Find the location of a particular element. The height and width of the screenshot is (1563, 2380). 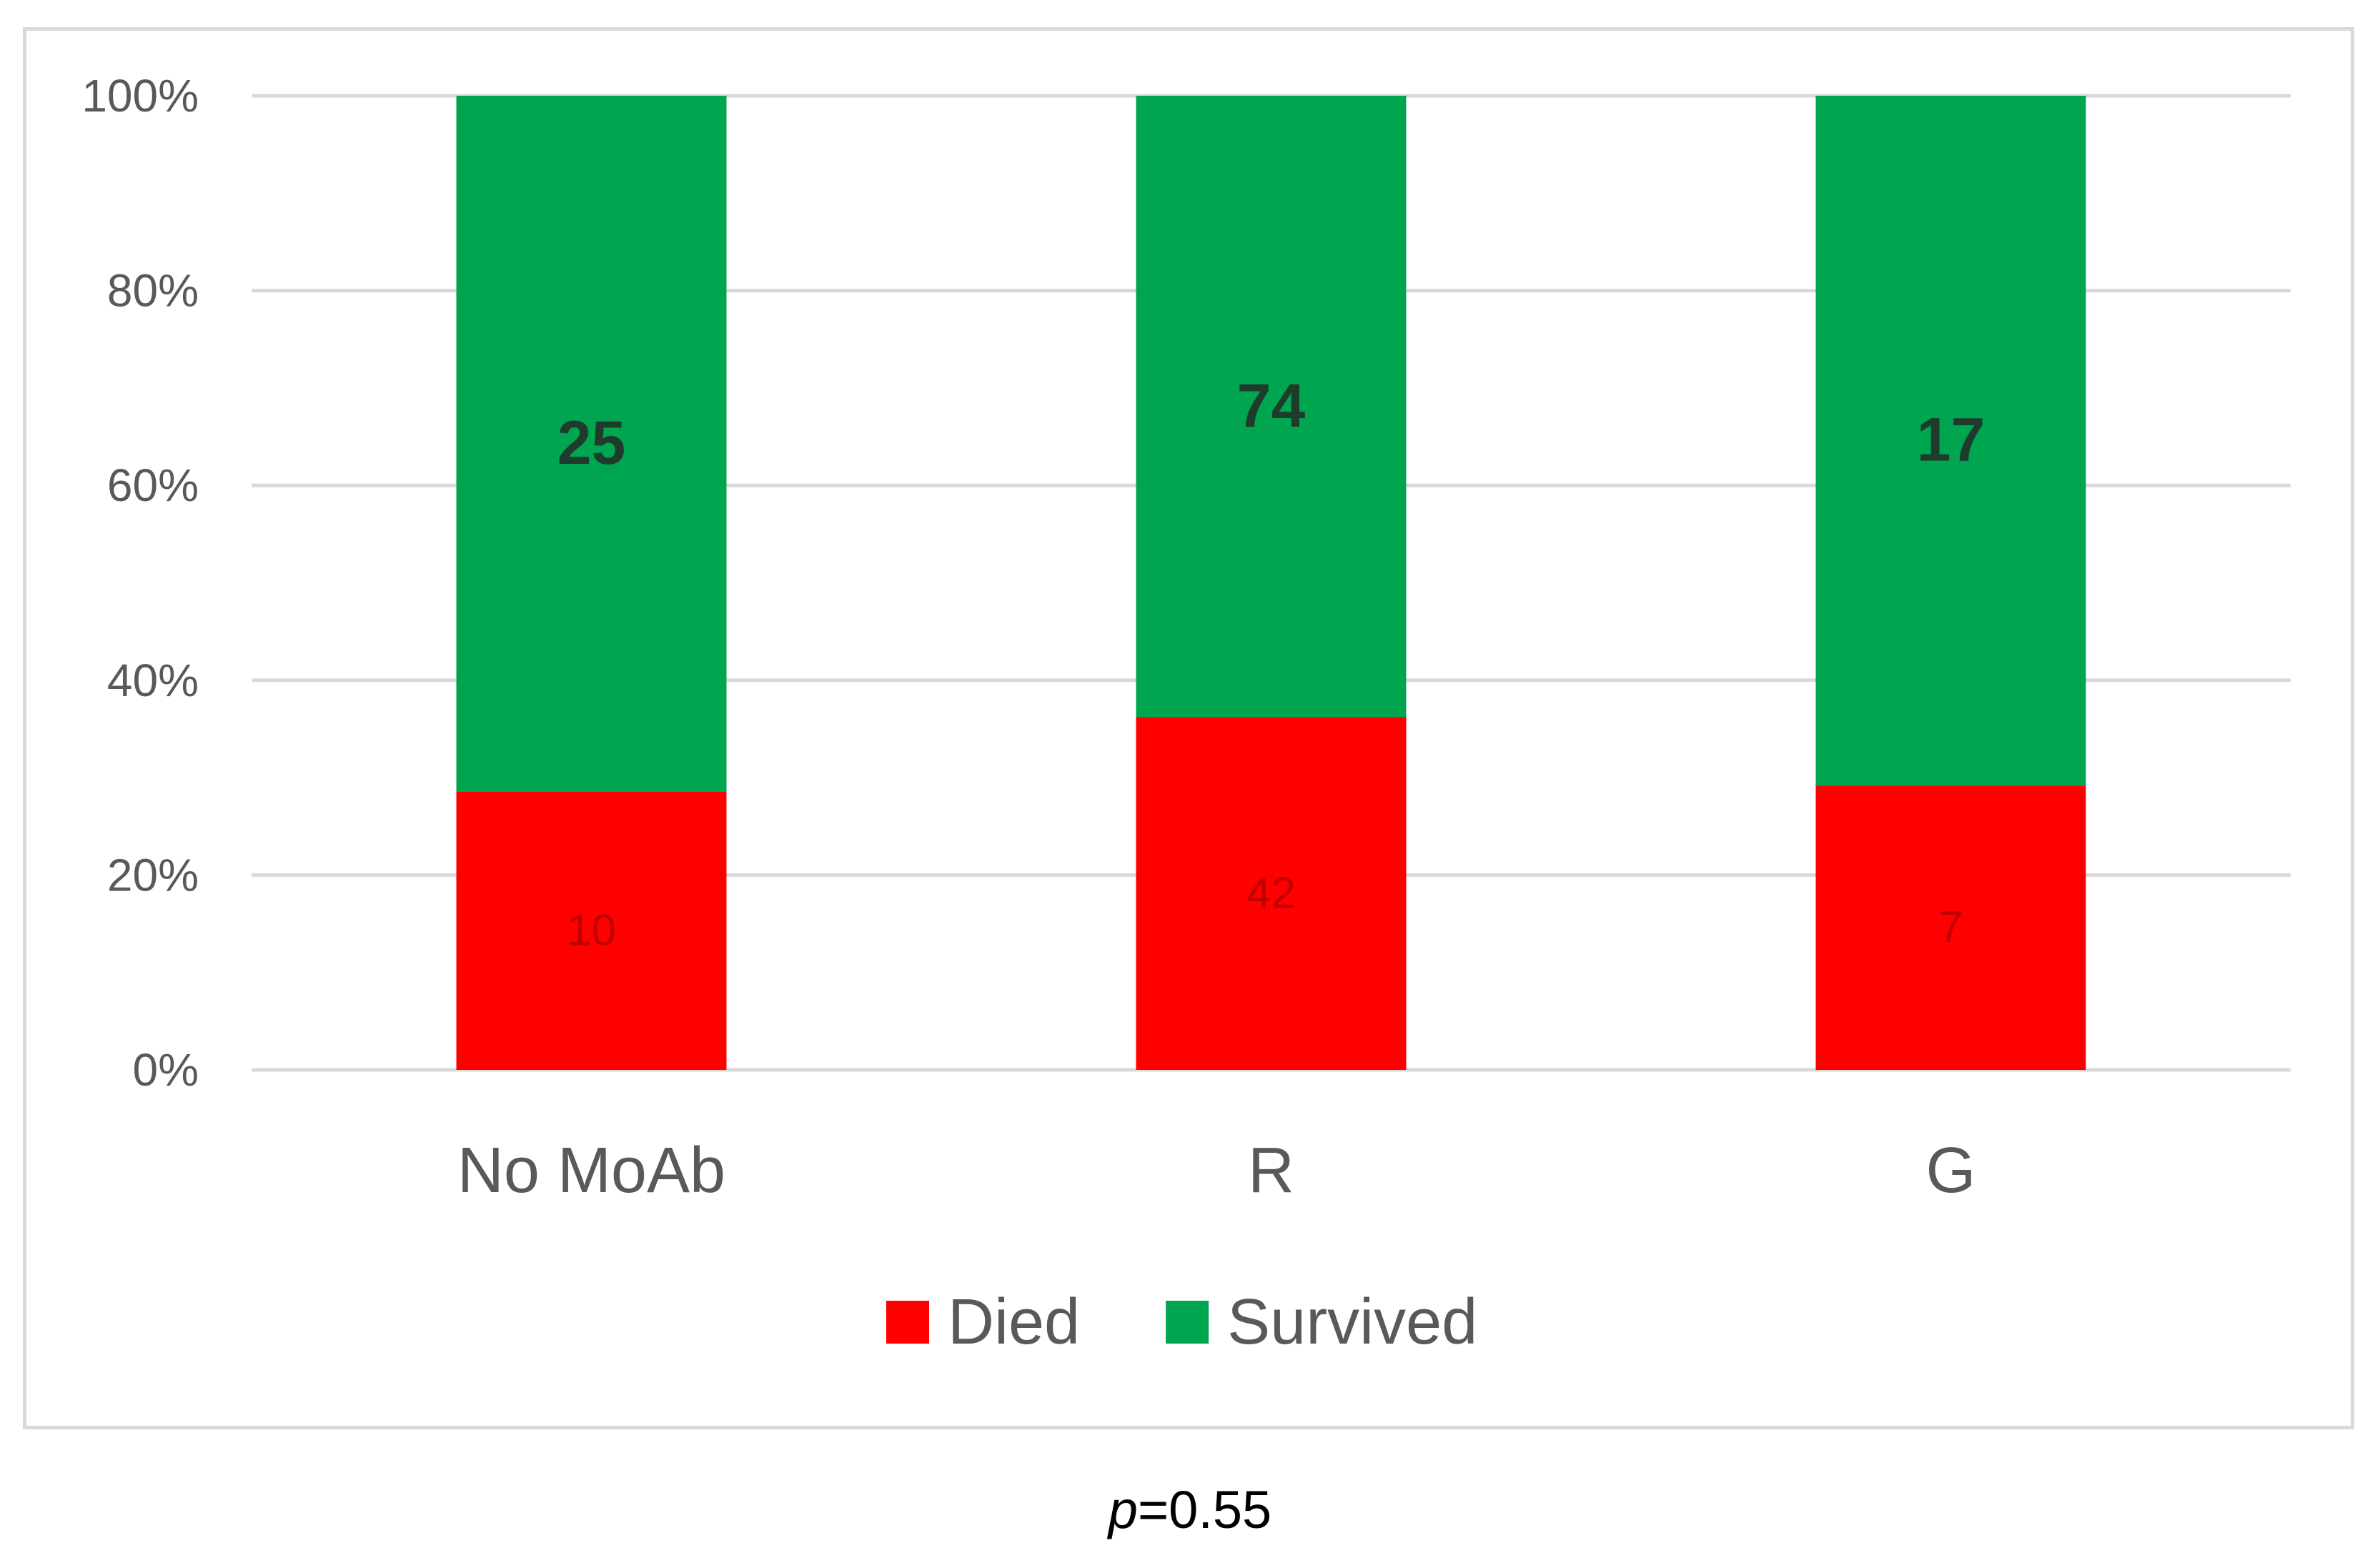

data-label-survived: 25 is located at coordinates (591, 443).